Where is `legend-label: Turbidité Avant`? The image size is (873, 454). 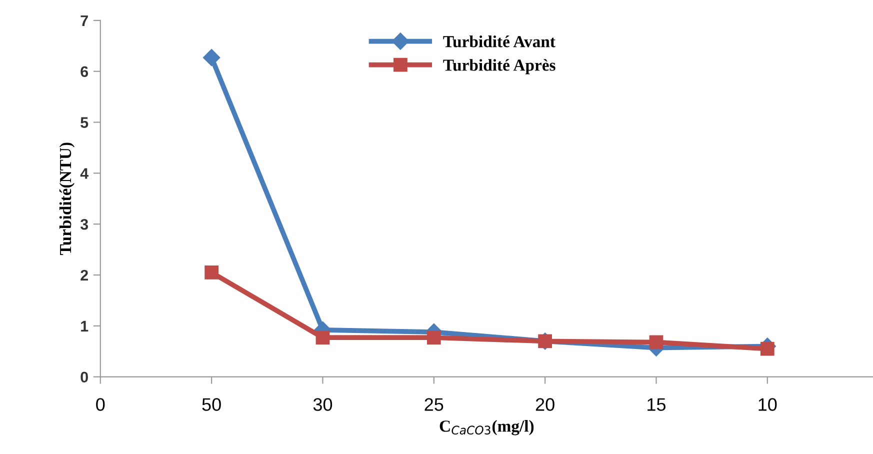
legend-label: Turbidité Avant is located at coordinates (499, 42).